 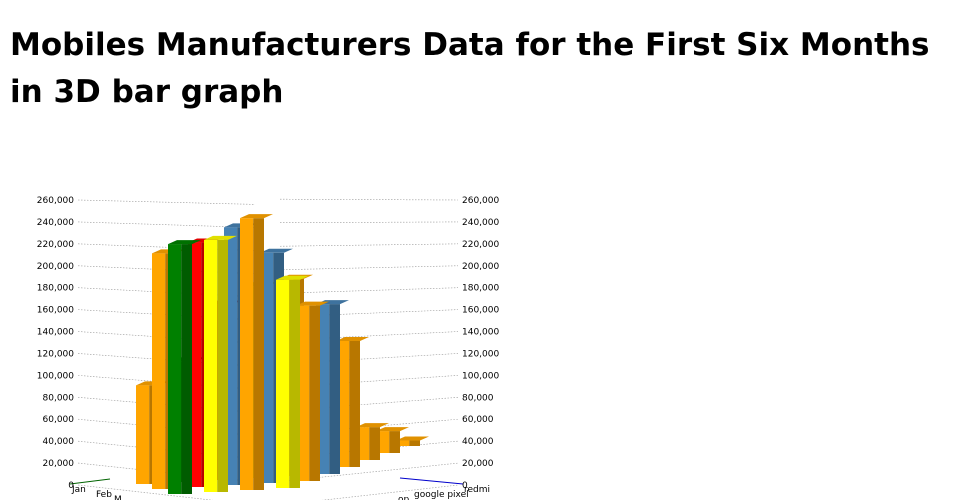 I want to click on y-tick-label-left: 140,000, so click(x=55, y=333).